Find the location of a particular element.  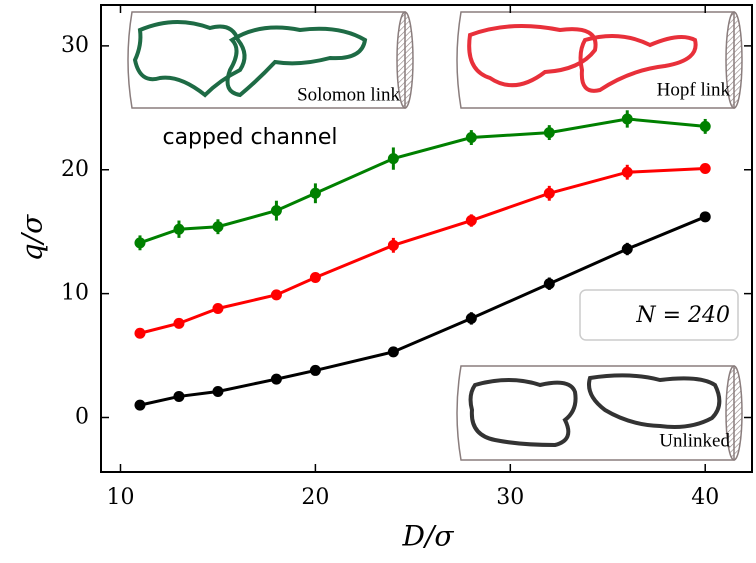

x-tick-label: 10 is located at coordinates (120, 497).